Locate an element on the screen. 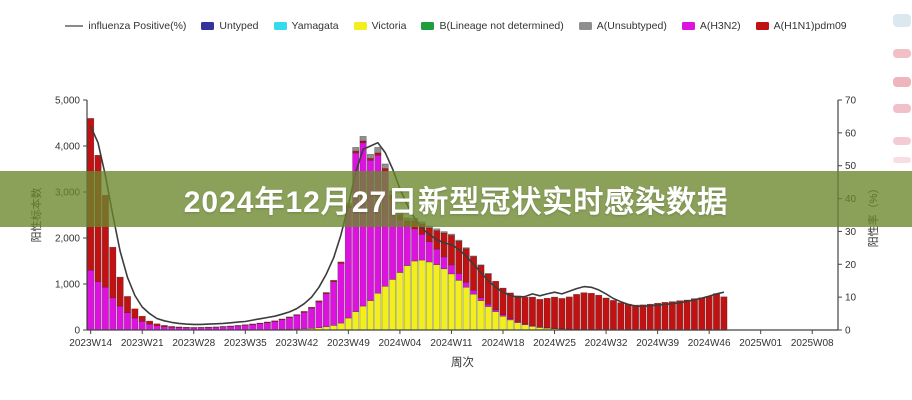  bar-2023W33 is located at coordinates (230, 328).